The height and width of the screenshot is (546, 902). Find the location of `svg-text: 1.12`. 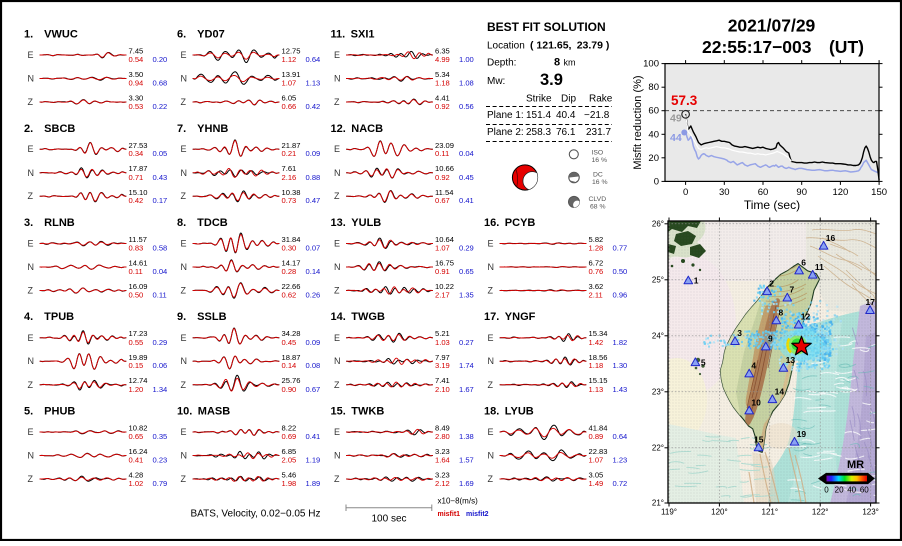

svg-text: 1.12 is located at coordinates (289, 59).